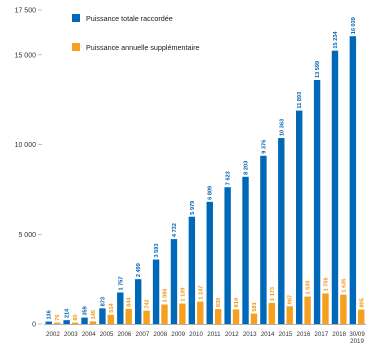  What do you see at coordinates (28, 168) in the screenshot?
I see `y-axis: 0 5 000 10 000 15 000 17 500` at bounding box center [28, 168].